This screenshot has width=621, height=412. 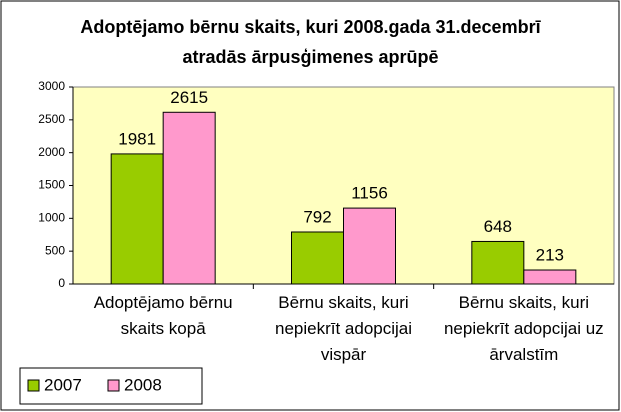 I want to click on y-tick-label: 2000, so click(x=51, y=152).